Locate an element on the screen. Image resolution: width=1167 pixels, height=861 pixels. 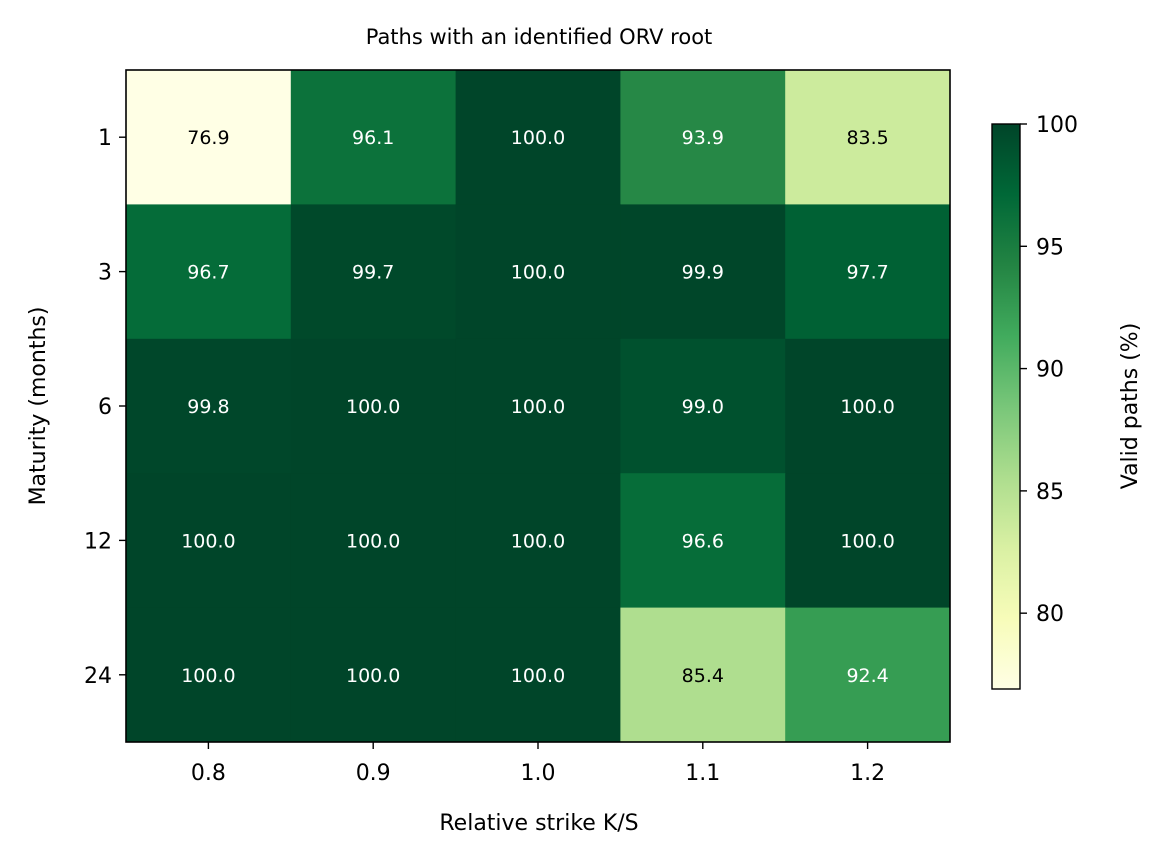
cell-value-label: 96.1 is located at coordinates (373, 138).